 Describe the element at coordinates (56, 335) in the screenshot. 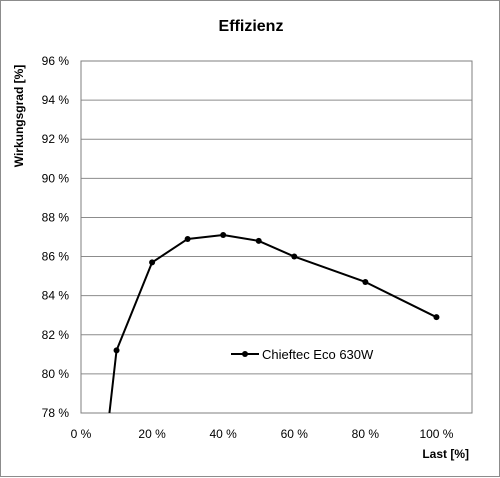

I see `y-tick-label: 82 %` at that location.